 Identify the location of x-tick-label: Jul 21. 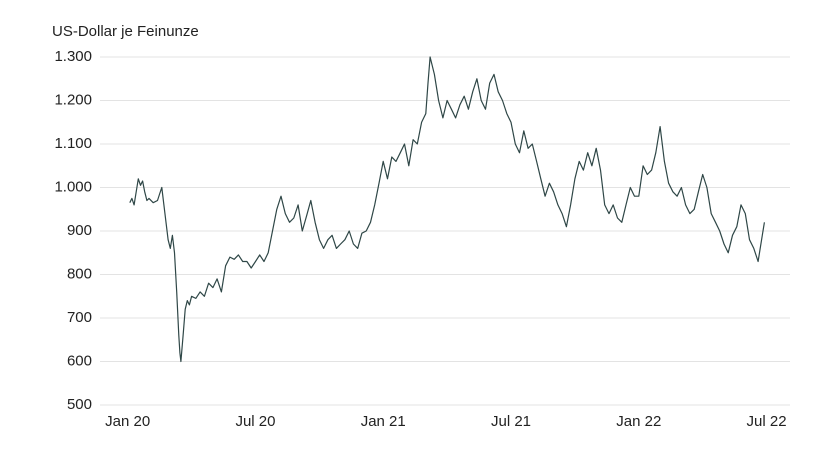
(511, 421).